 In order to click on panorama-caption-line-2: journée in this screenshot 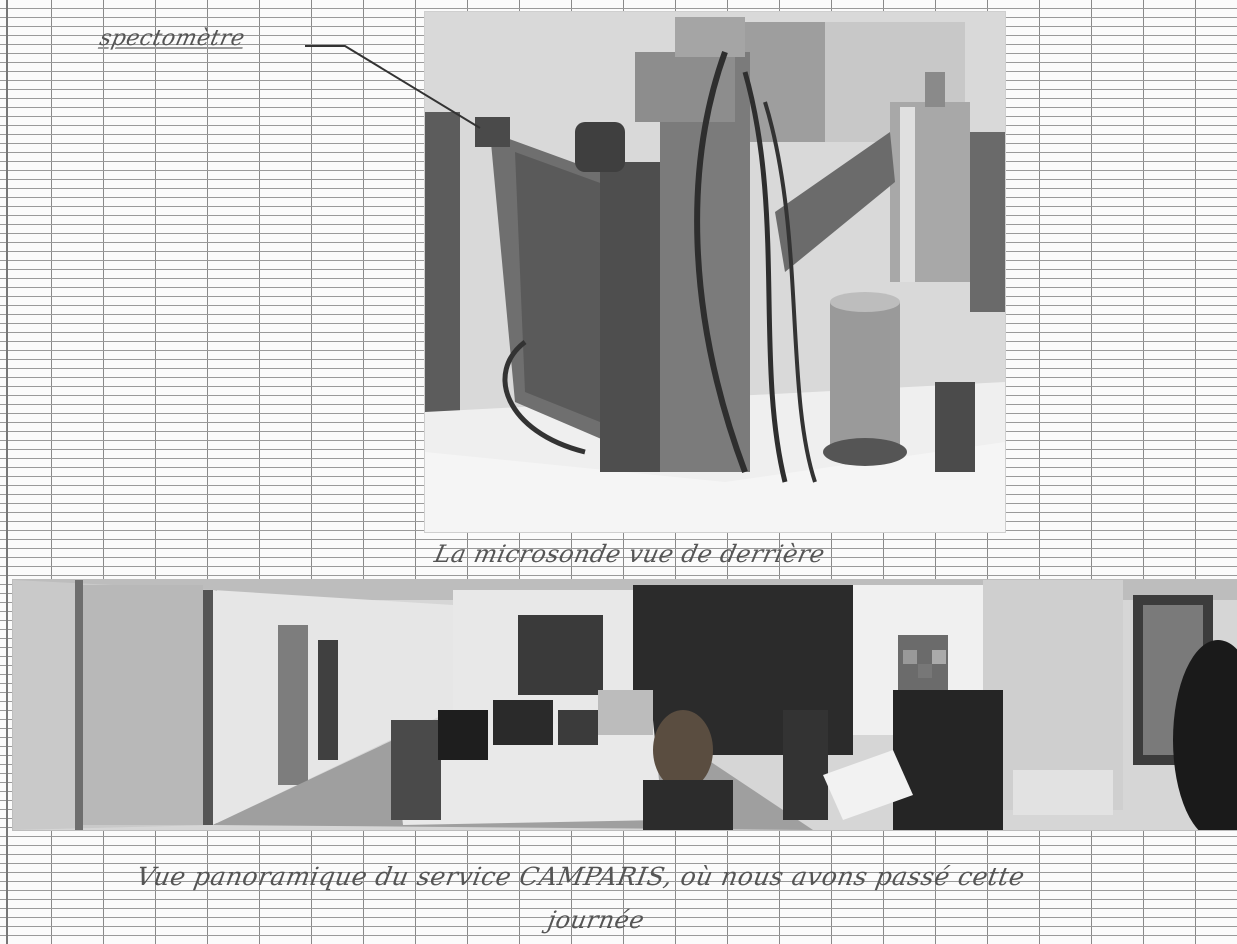, I will do `click(596, 920)`.